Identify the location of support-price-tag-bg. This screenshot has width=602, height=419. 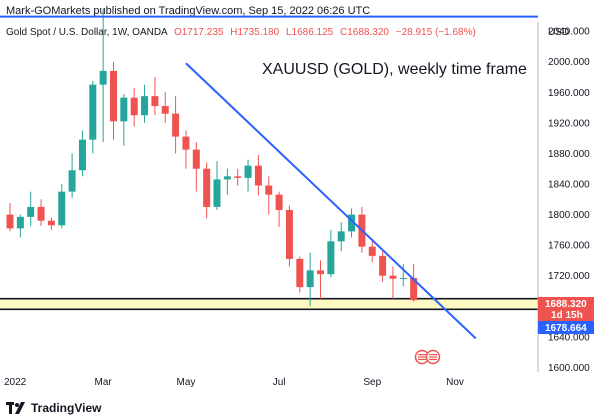
(566, 327).